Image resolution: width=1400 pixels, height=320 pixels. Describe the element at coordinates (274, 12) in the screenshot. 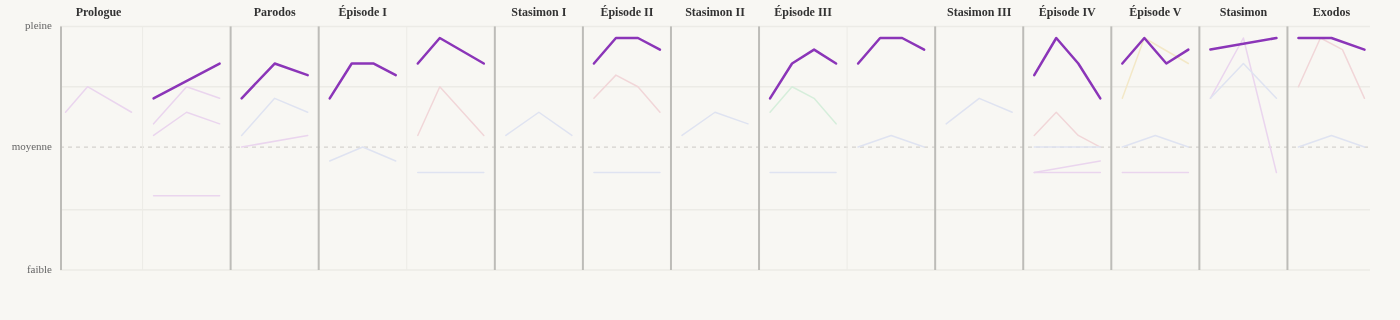

I see `x-tick-label: Parodos` at that location.